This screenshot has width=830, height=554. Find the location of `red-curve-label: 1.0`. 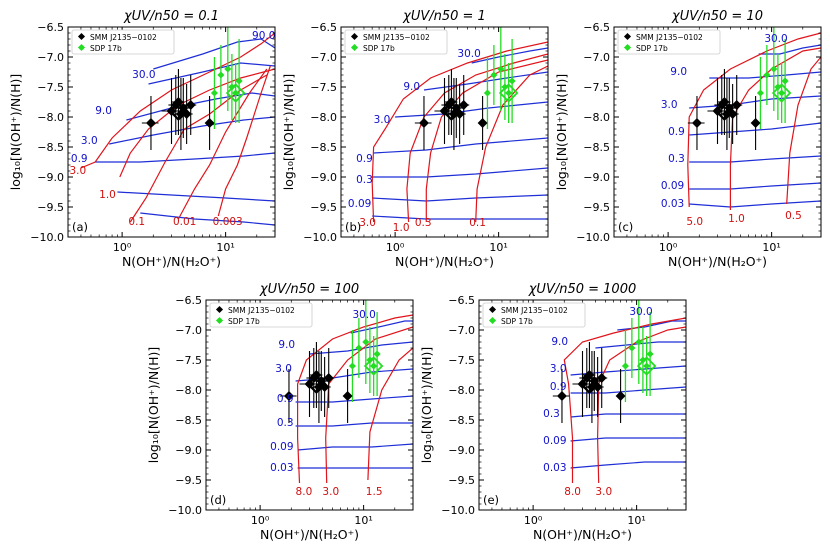

red-curve-label: 1.0 is located at coordinates (401, 228).